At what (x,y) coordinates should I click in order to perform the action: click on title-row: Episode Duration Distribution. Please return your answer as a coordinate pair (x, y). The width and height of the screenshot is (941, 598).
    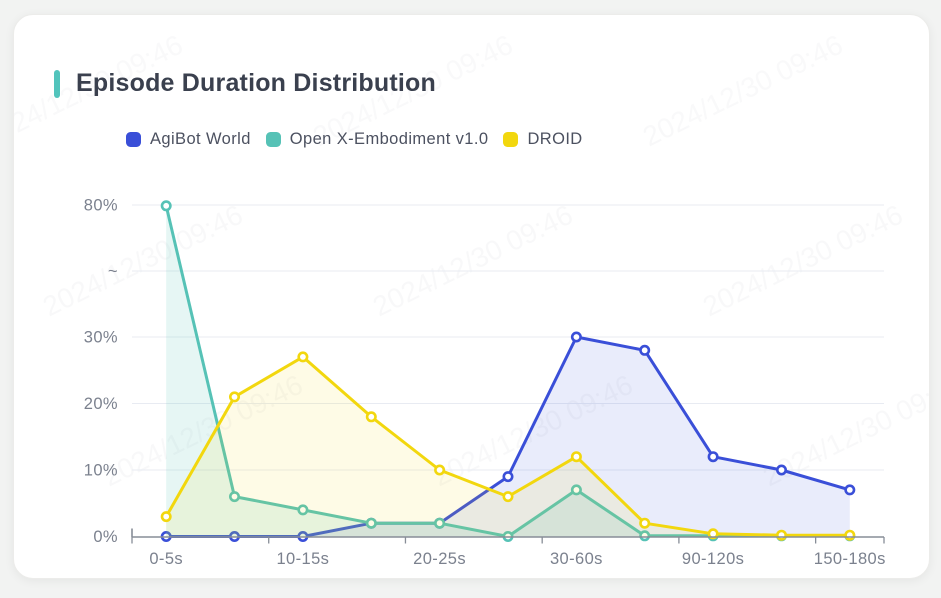
    Looking at the image, I should click on (245, 83).